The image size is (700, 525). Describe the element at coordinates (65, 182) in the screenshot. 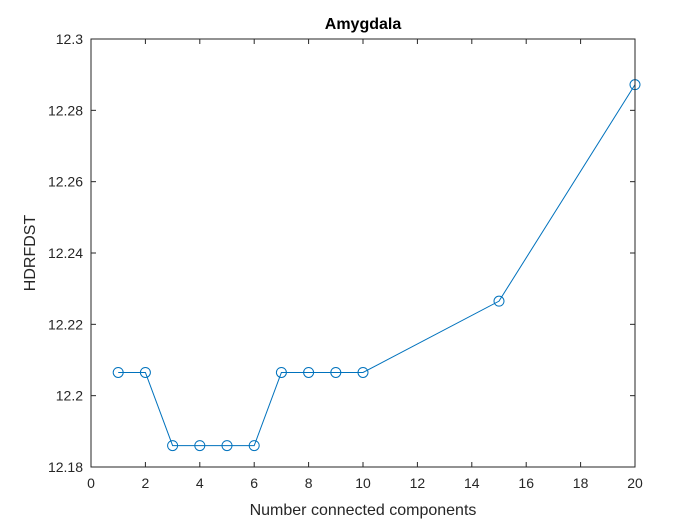

I see `y-tick-label: 12.26` at that location.